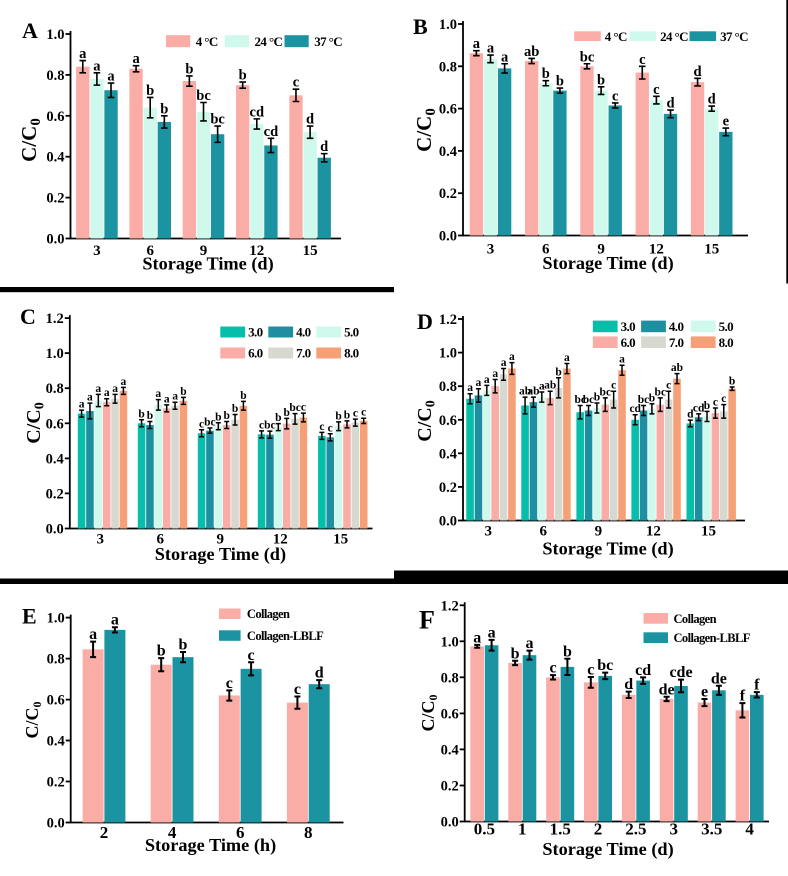 The height and width of the screenshot is (876, 788). What do you see at coordinates (711, 829) in the screenshot?
I see `svg-text: 3.5` at bounding box center [711, 829].